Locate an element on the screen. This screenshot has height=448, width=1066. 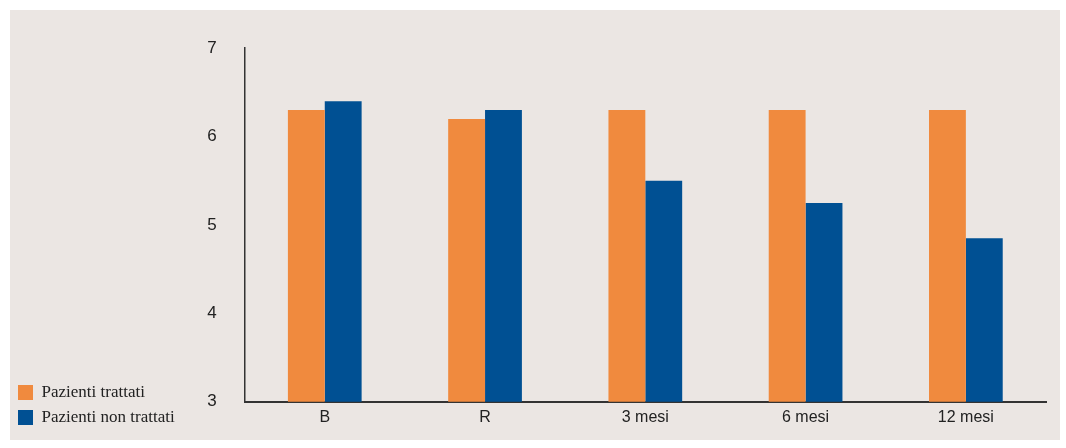
y-tick-label: 3 is located at coordinates (212, 401).